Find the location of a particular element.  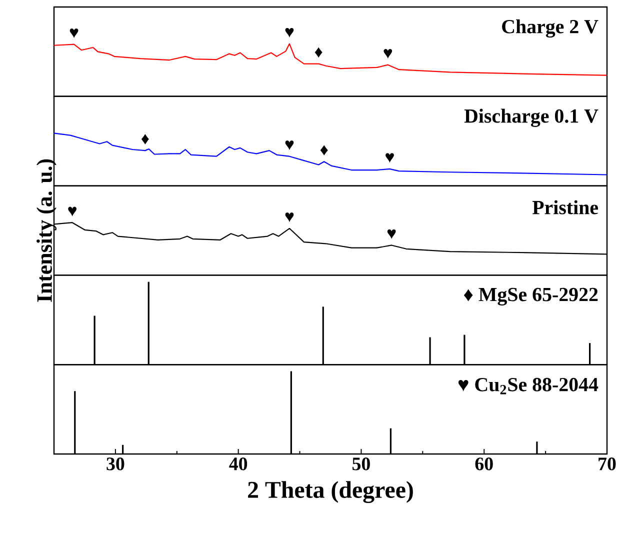

x-tick-label: 70 is located at coordinates (607, 464).